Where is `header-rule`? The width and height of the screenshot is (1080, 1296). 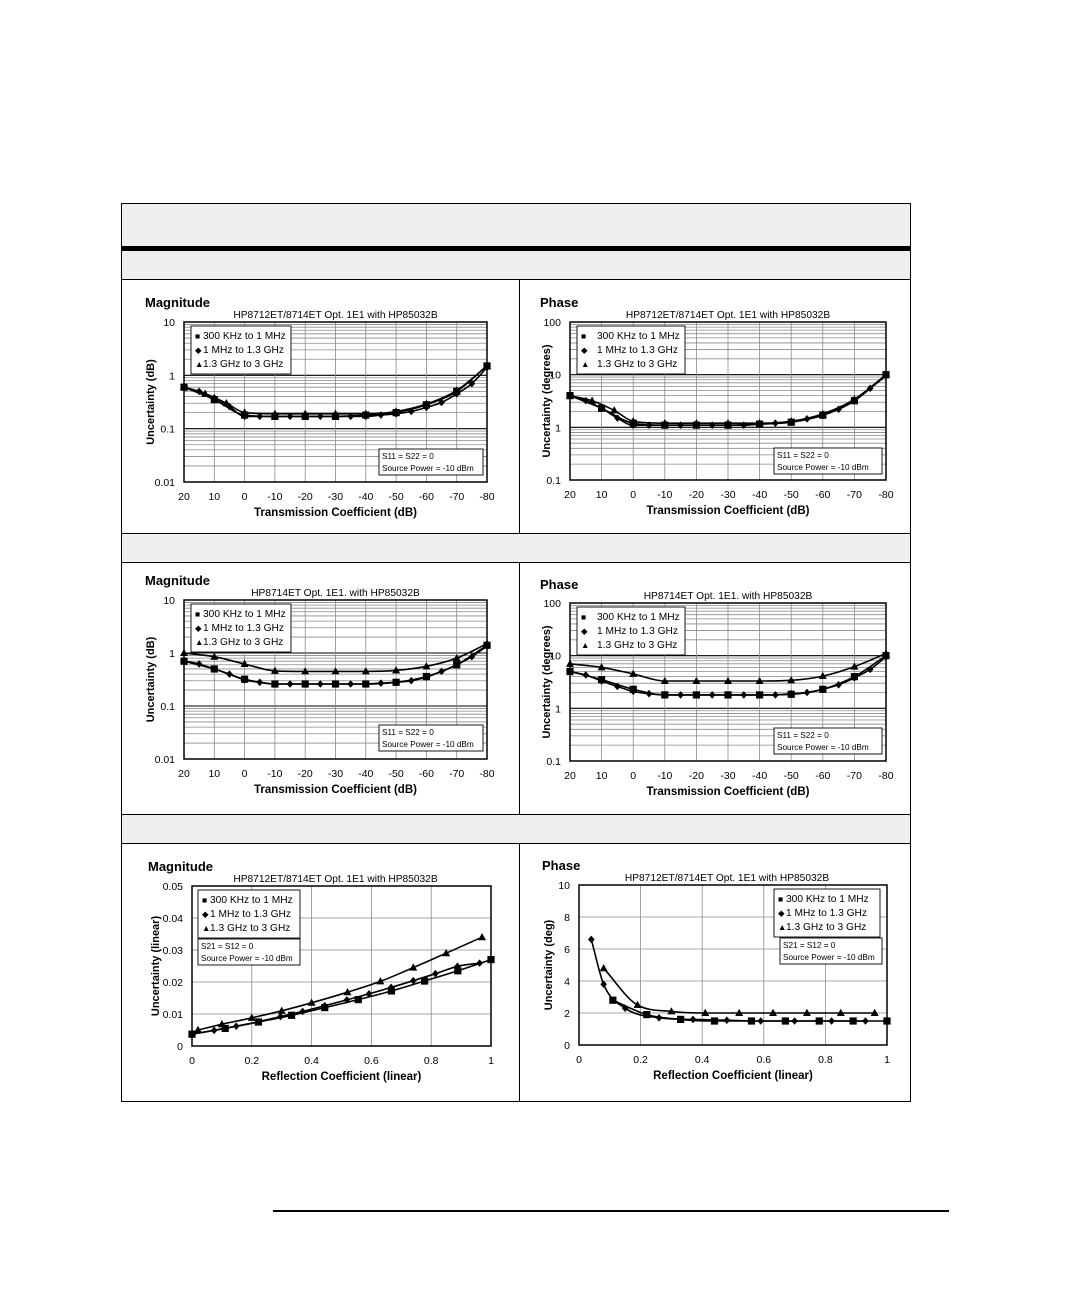 header-rule is located at coordinates (516, 248).